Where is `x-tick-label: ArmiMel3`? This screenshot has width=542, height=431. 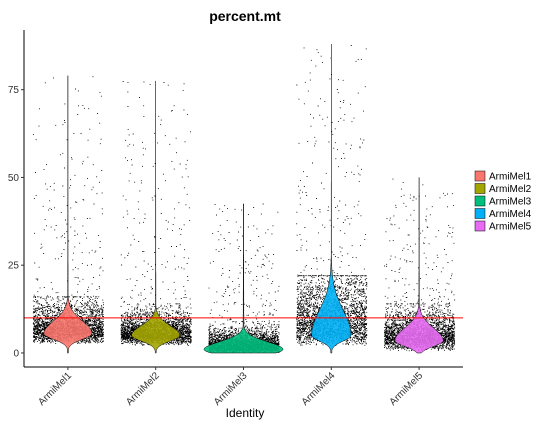
x-tick-label: ArmiMel3 is located at coordinates (231, 389).